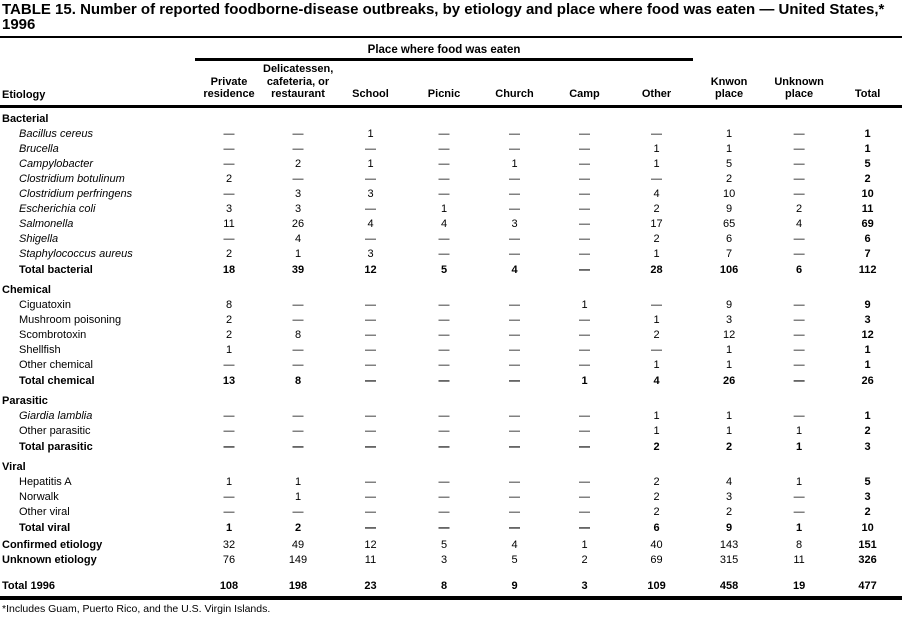 The height and width of the screenshot is (627, 902). Describe the element at coordinates (867, 83) in the screenshot. I see `column-header-total: Total` at that location.